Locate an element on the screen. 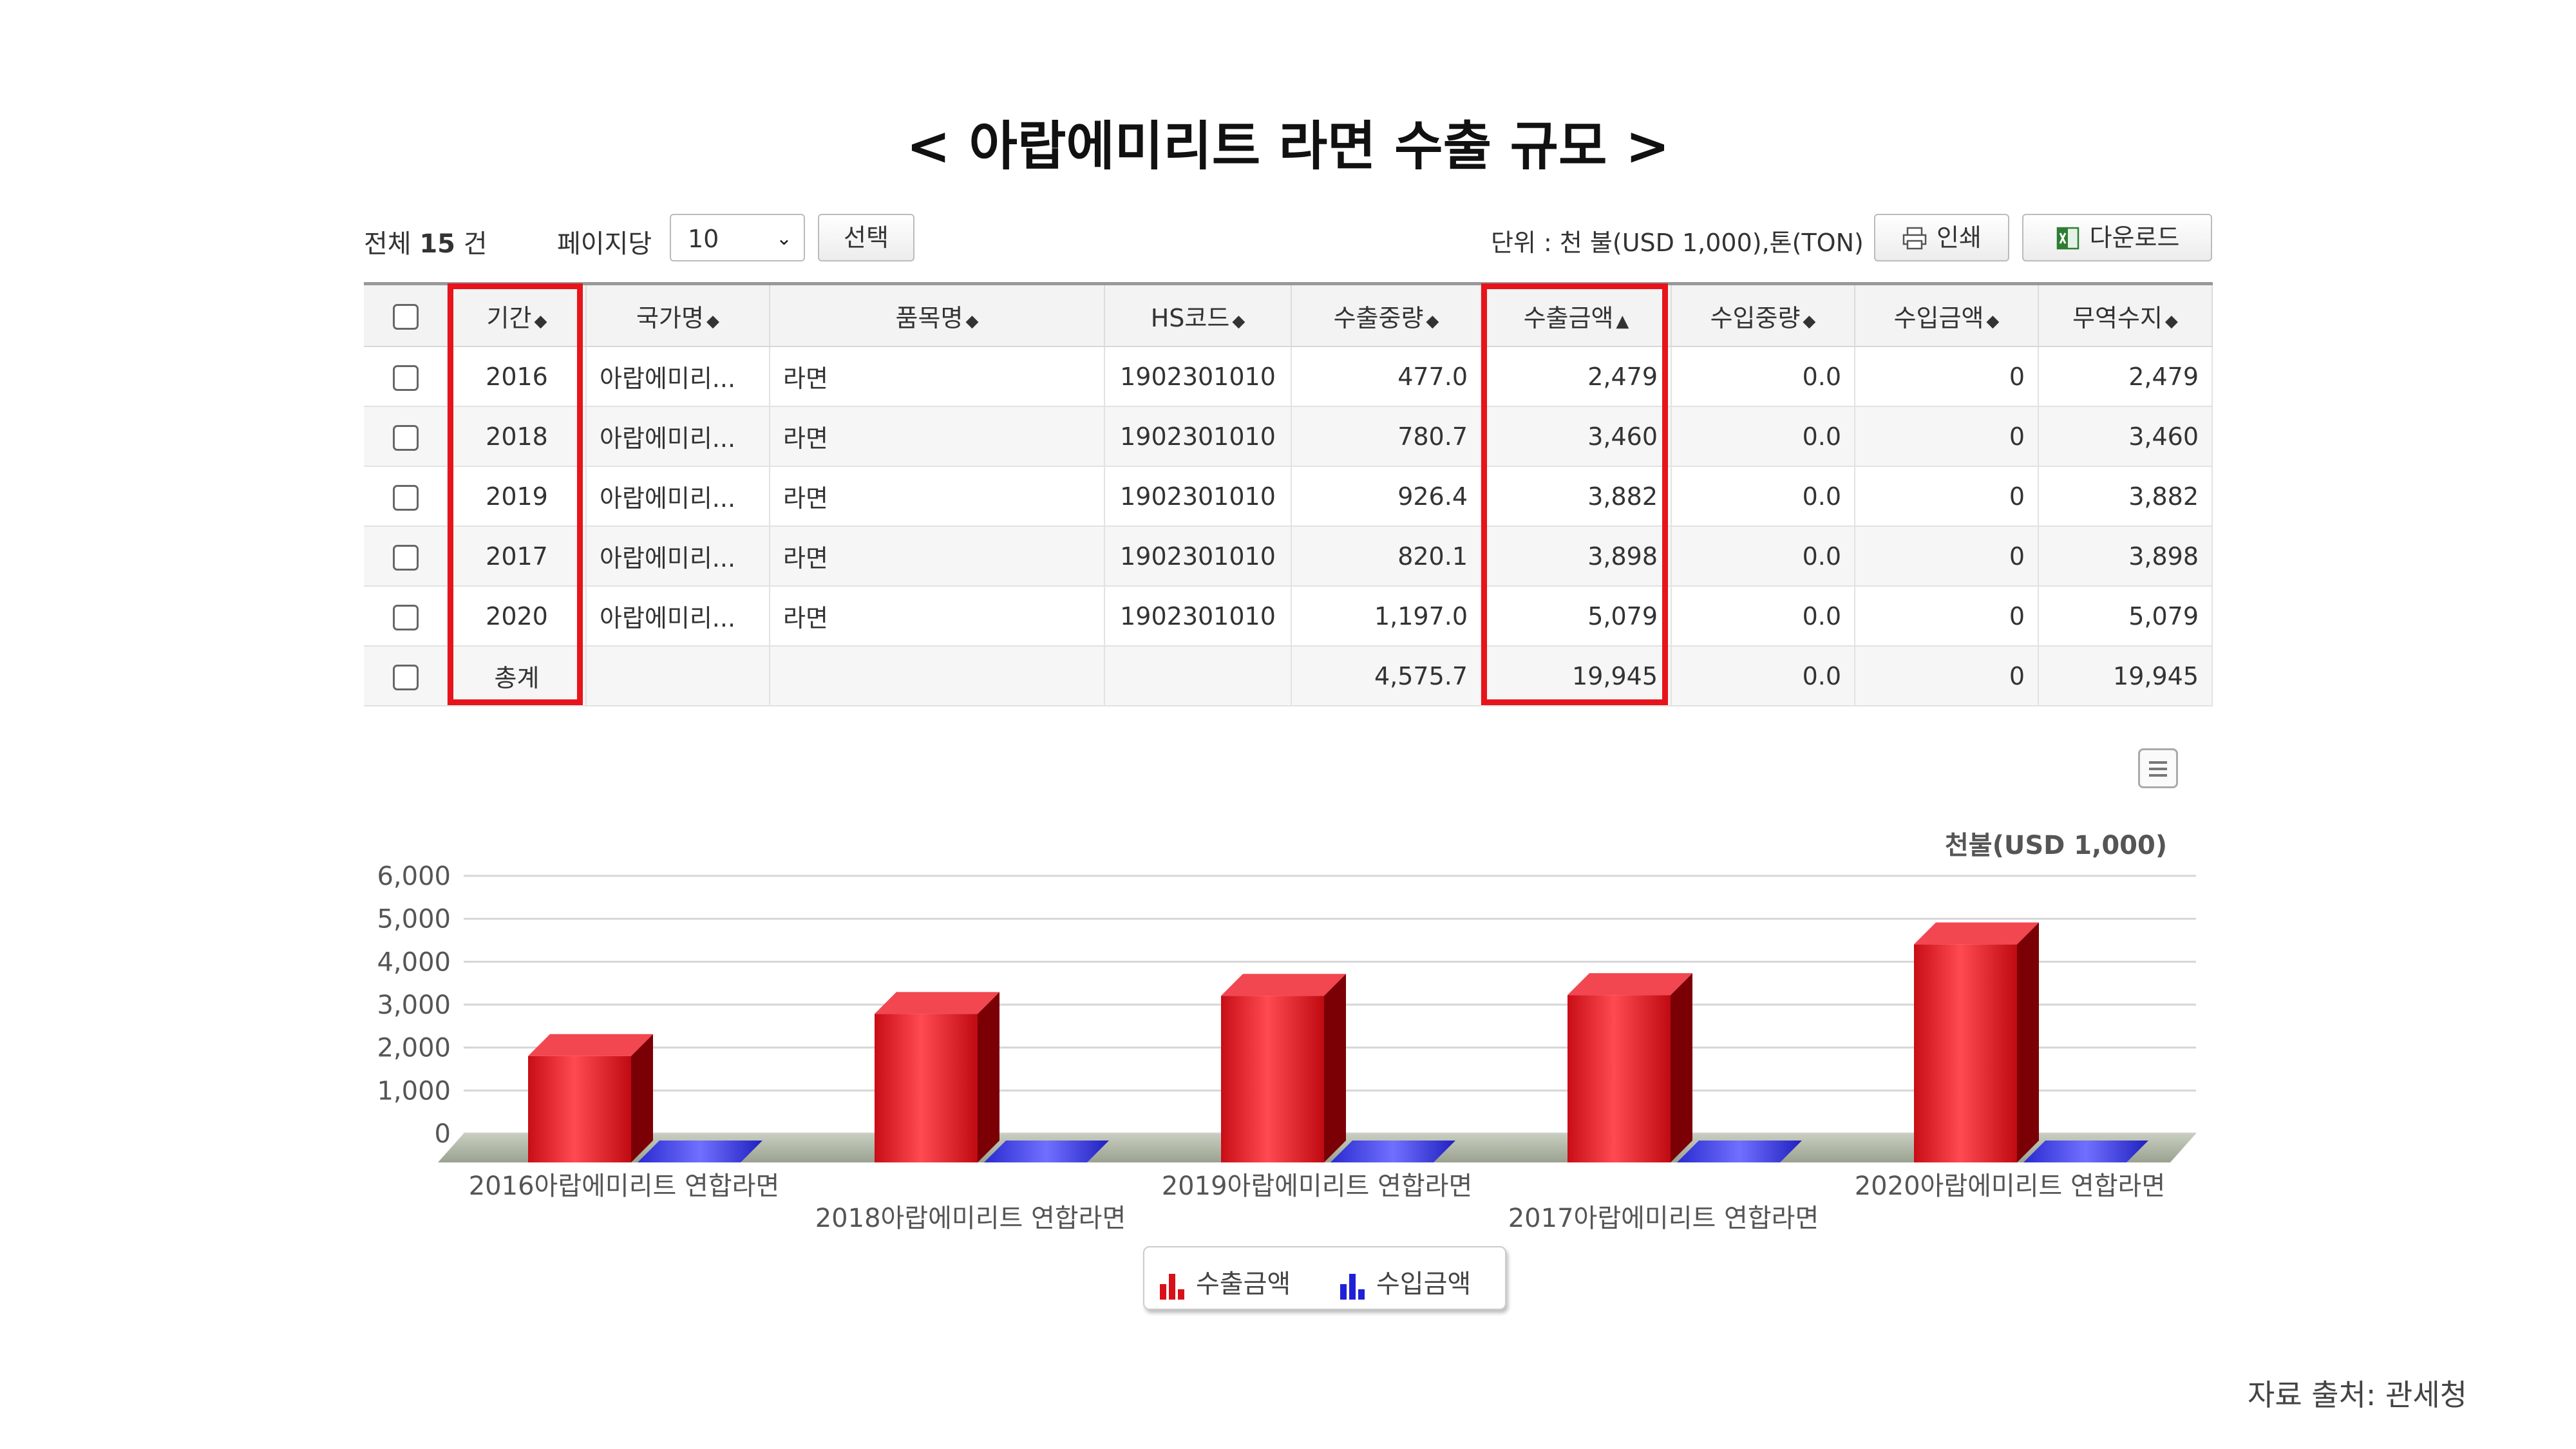  cell-export-weight: 820.1 is located at coordinates (1386, 556).